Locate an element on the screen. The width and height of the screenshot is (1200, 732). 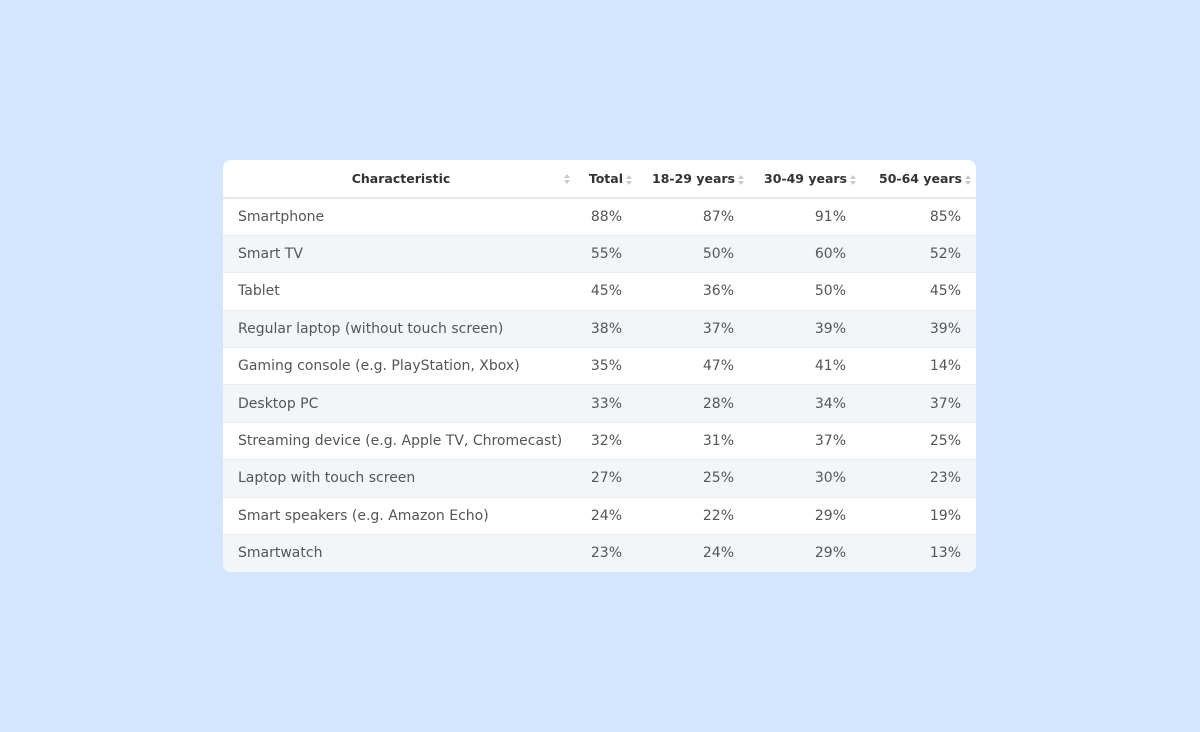
cell-30-49: 60% is located at coordinates (805, 254).